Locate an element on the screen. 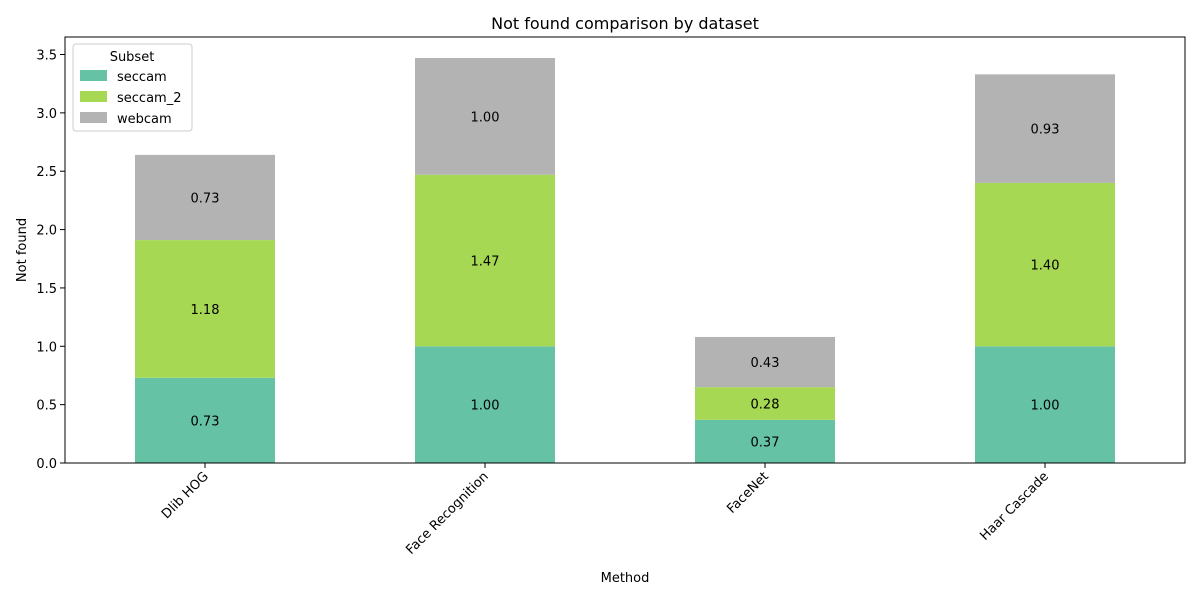 The width and height of the screenshot is (1200, 604). data-label-seccam-0: 0.73 is located at coordinates (205, 421).